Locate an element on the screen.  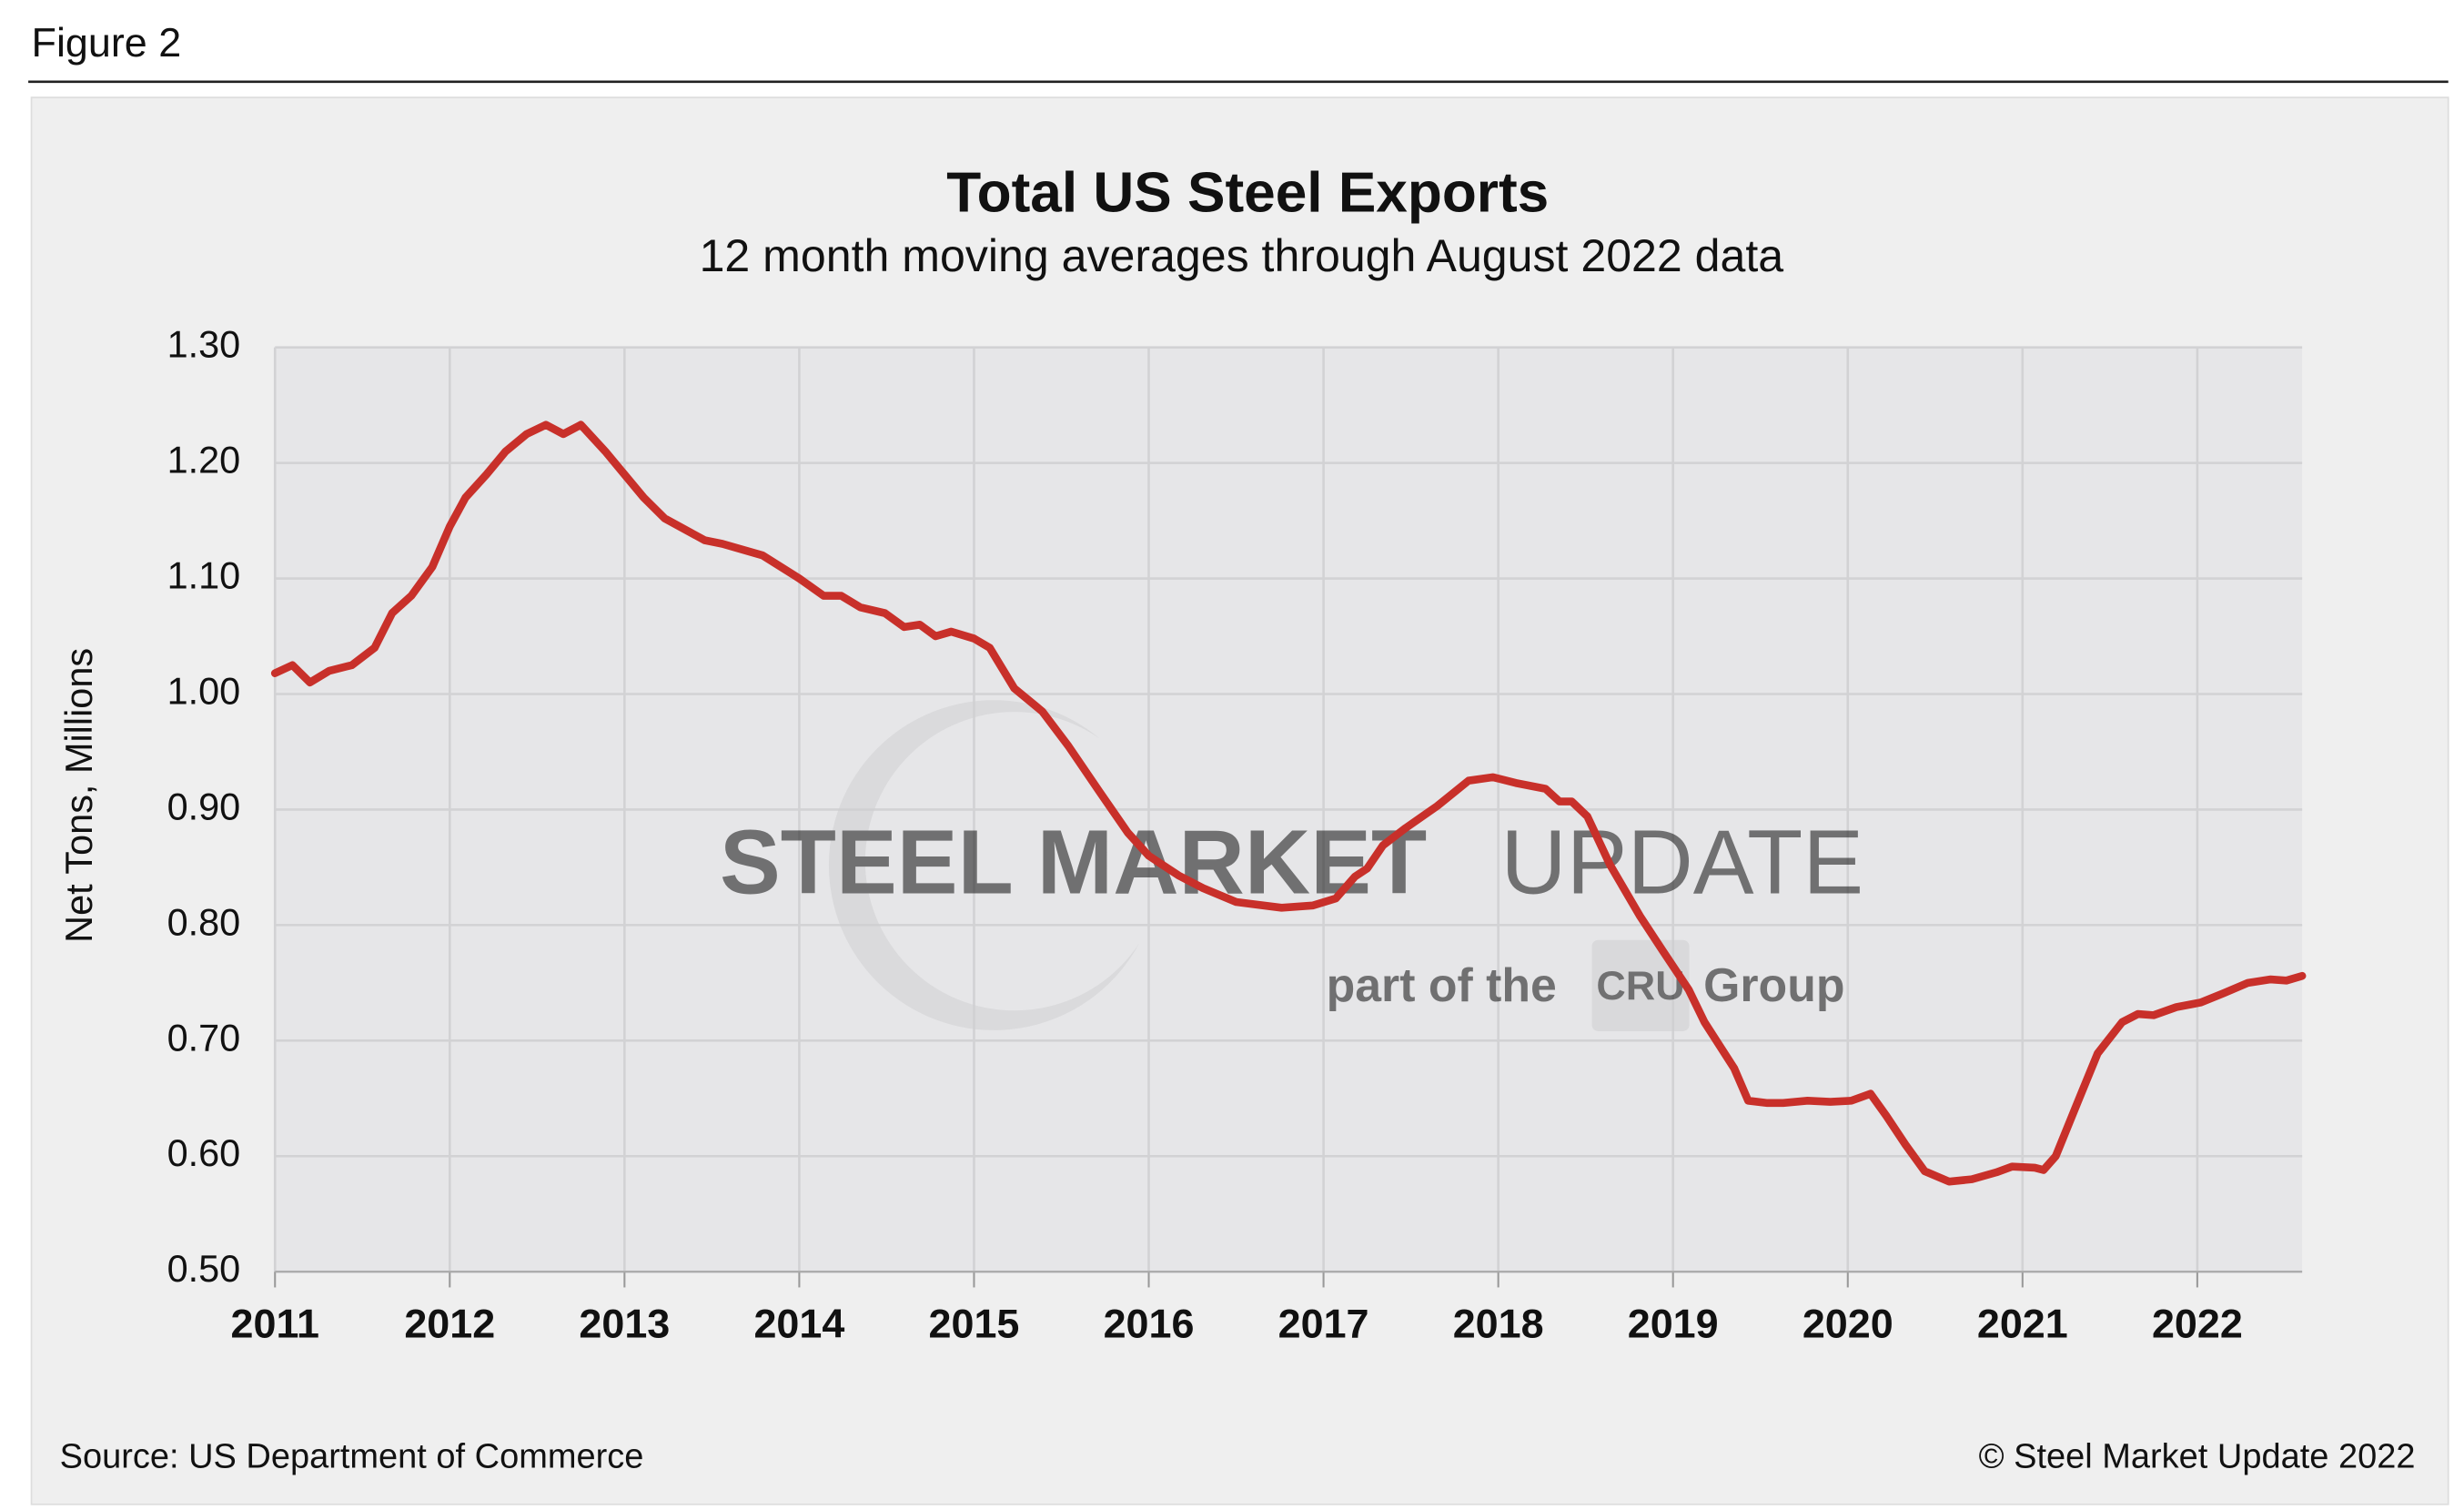
y-tick-label: 0.70 is located at coordinates (204, 1038).